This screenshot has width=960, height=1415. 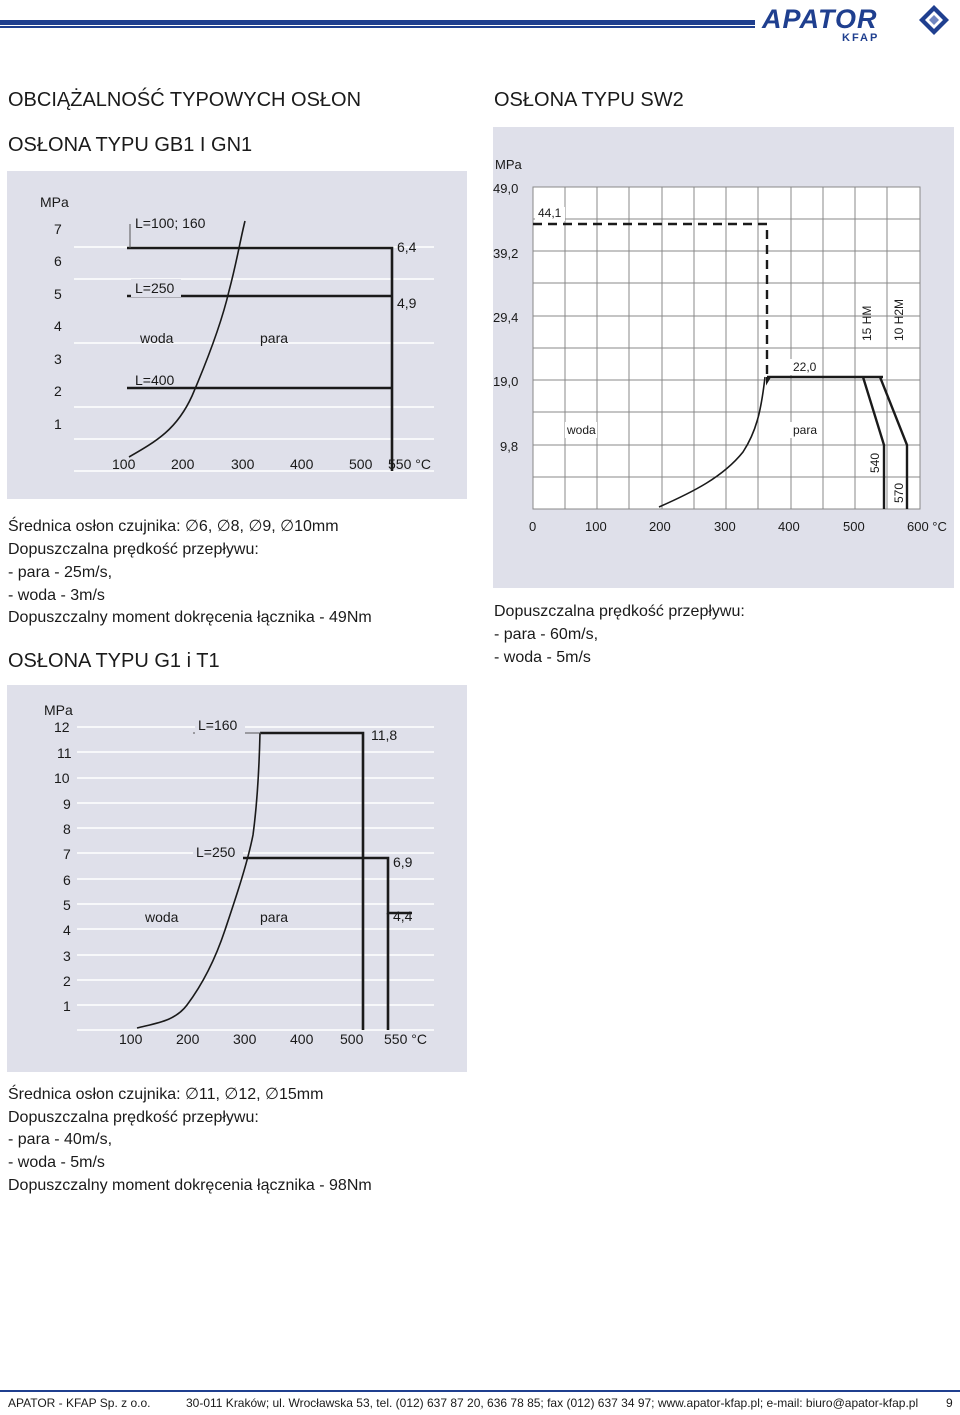 I want to click on sw2-line-15hm, so click(x=873, y=442).